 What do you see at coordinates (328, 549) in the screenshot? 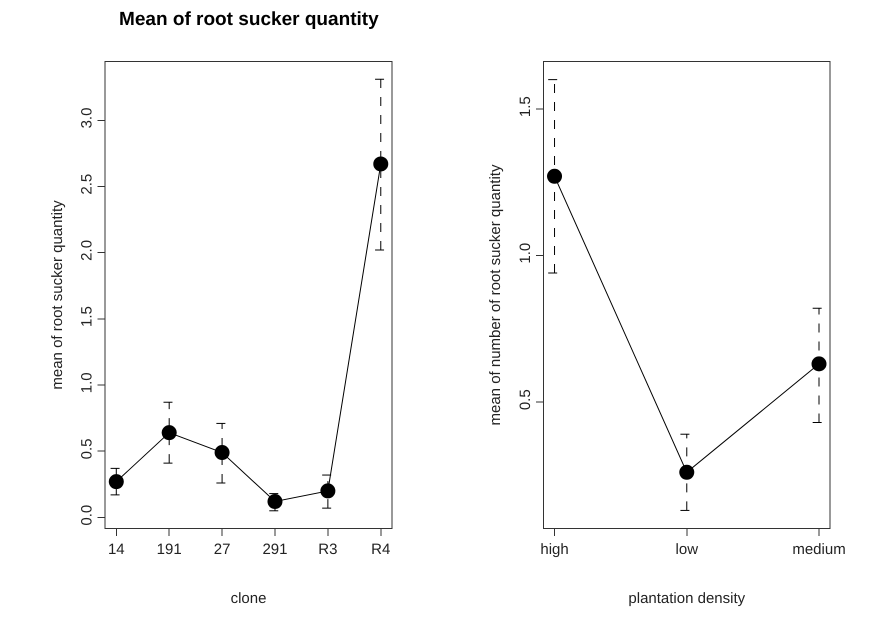
I see `x-tick-label: R3` at bounding box center [328, 549].